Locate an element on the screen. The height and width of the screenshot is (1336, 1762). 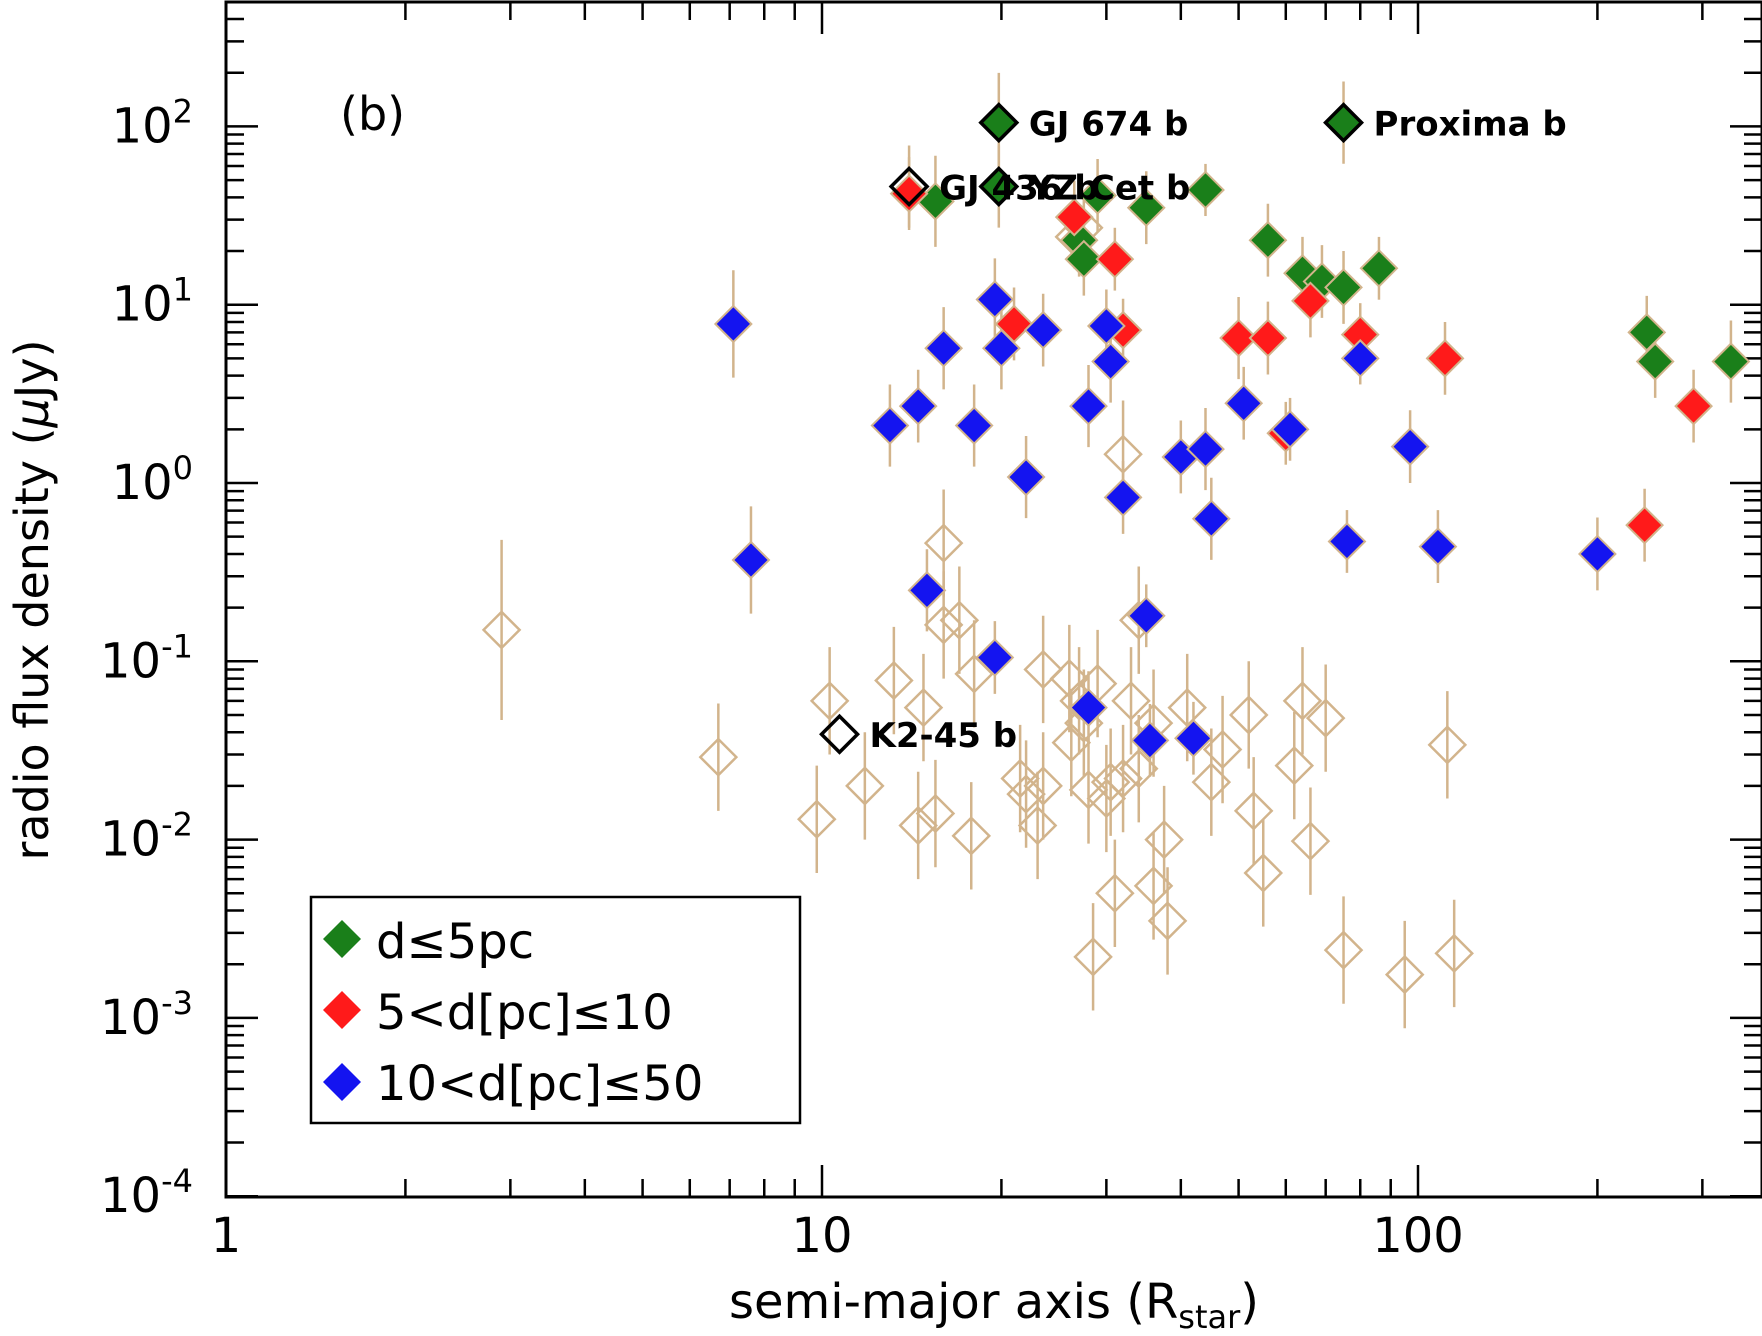
x-tick-label: 10 is located at coordinates (821, 1236).